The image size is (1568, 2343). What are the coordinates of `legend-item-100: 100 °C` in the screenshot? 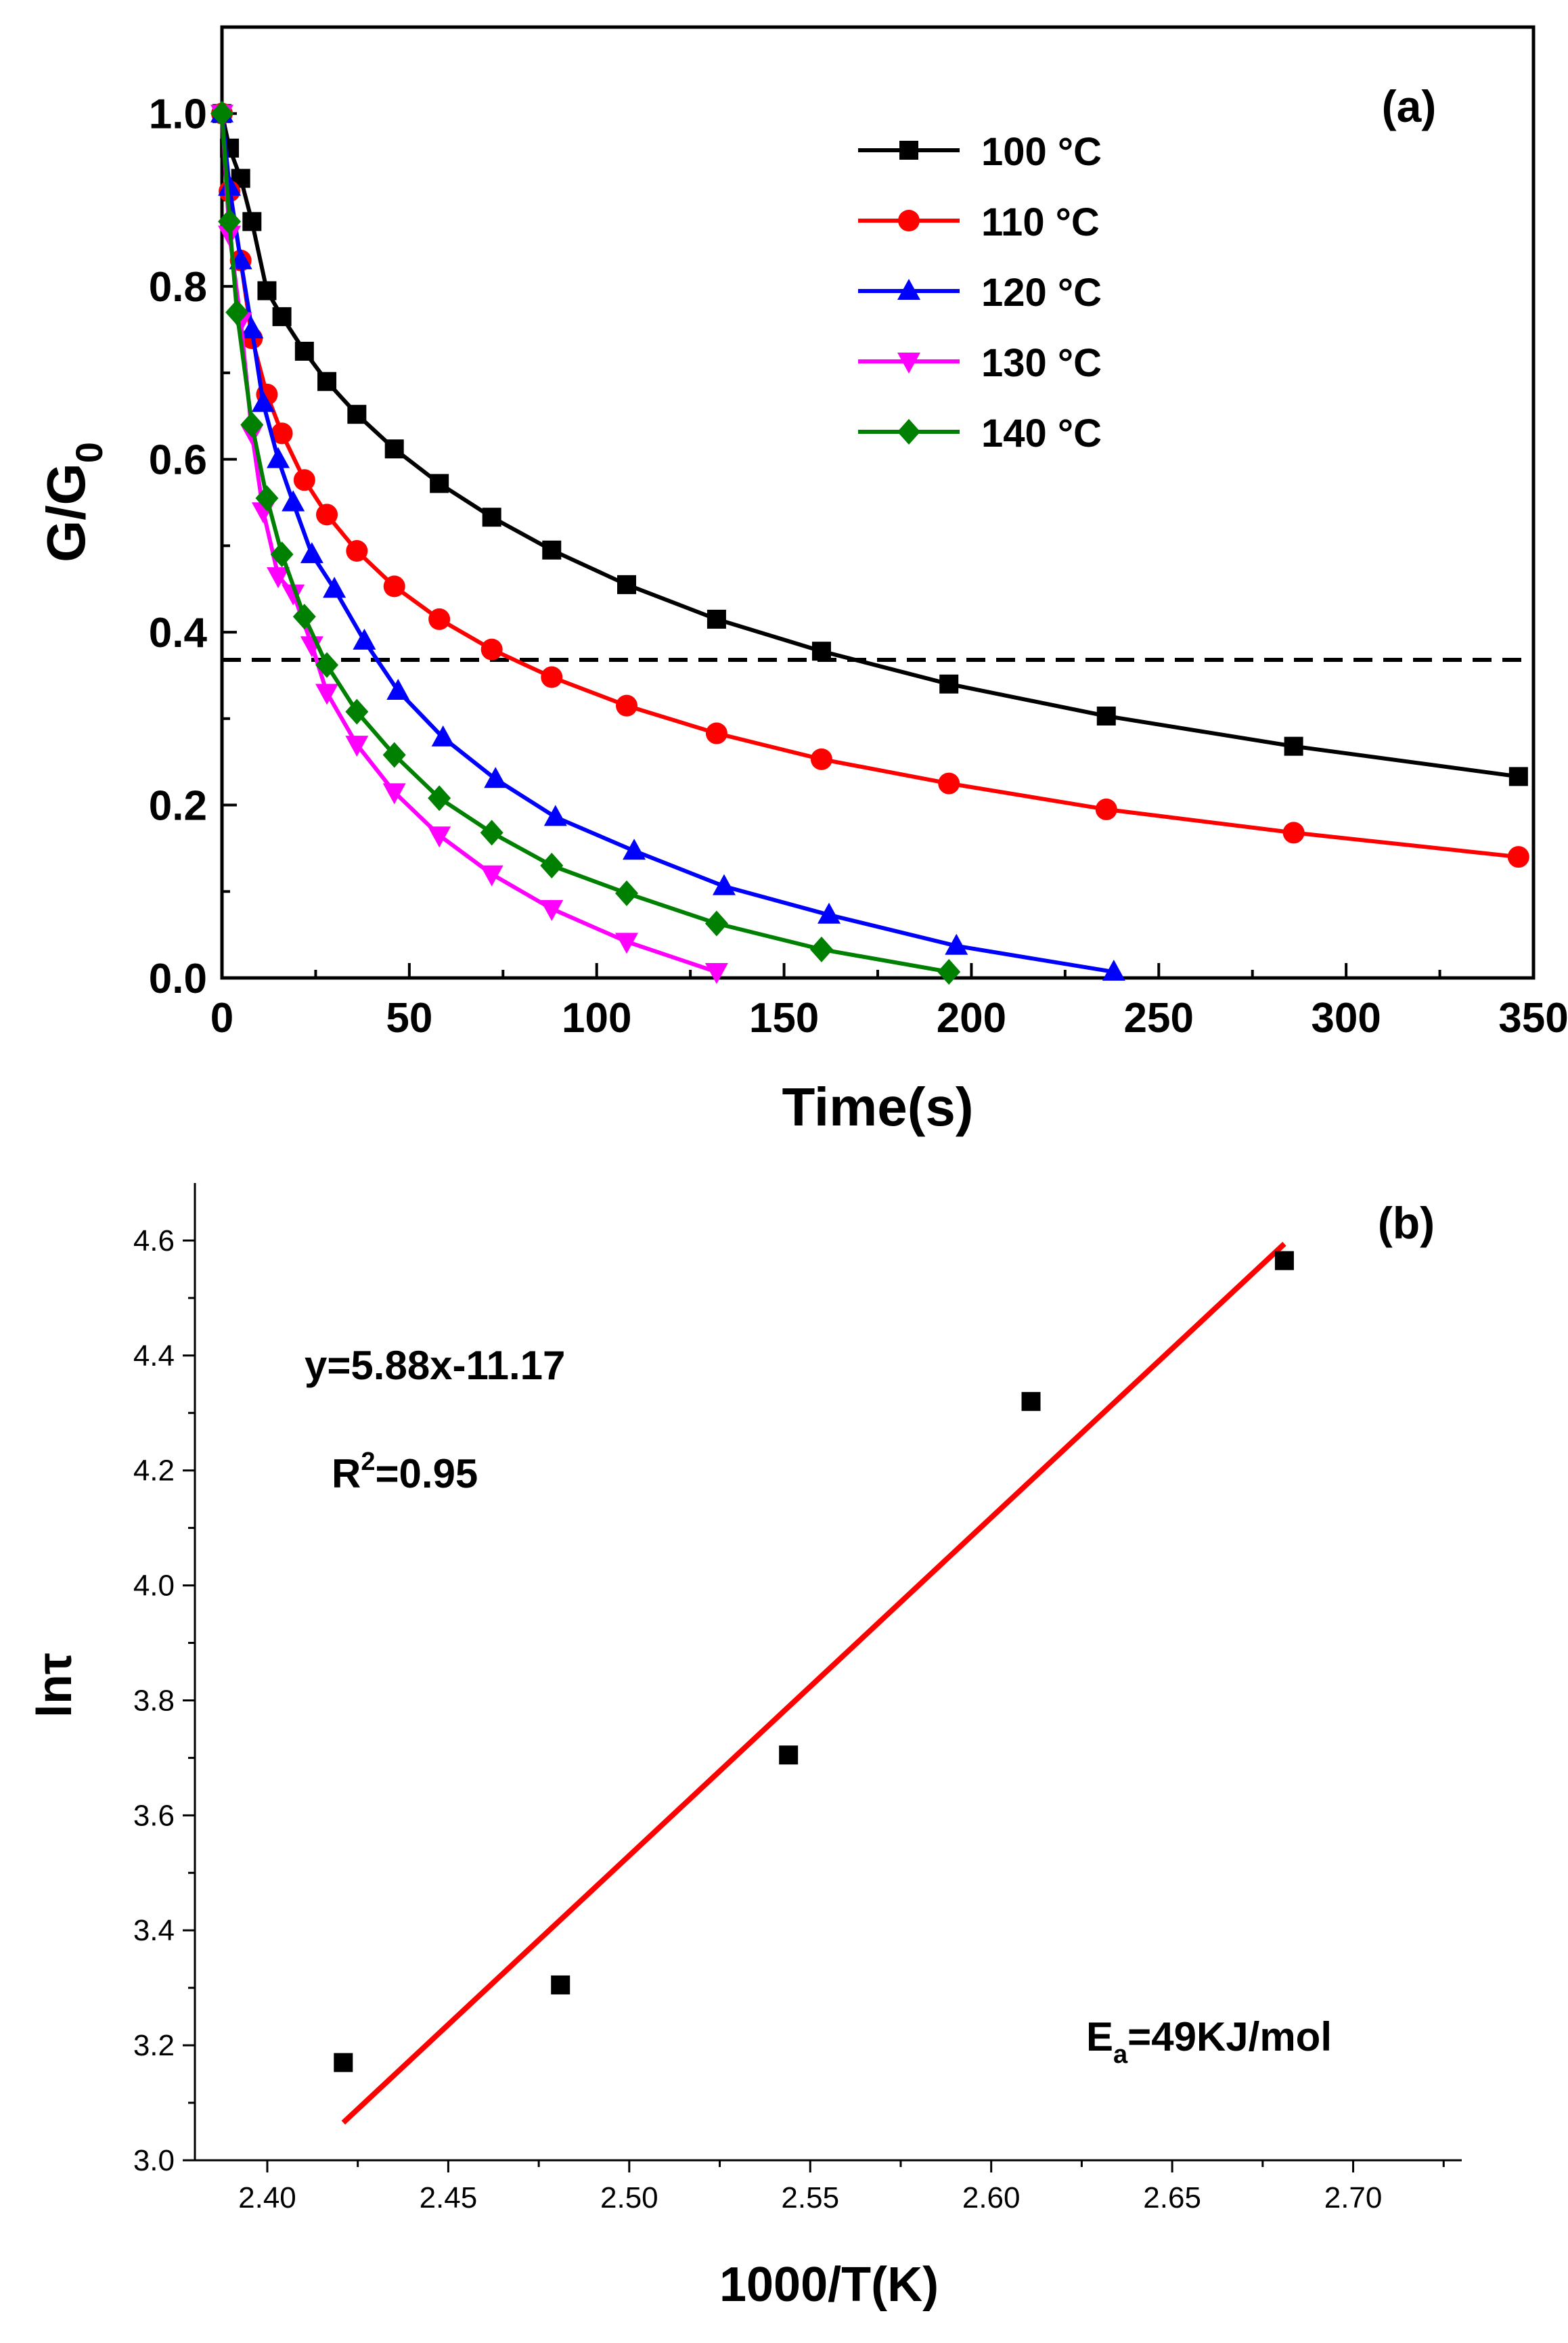 It's located at (980, 152).